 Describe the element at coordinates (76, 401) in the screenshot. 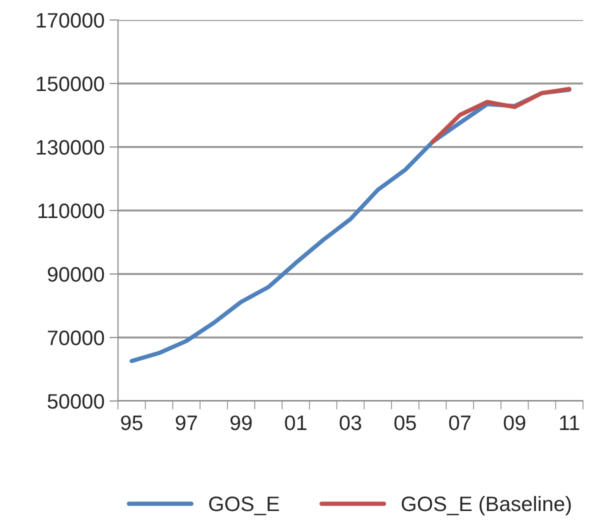

I see `y-tick-label: 50000` at that location.